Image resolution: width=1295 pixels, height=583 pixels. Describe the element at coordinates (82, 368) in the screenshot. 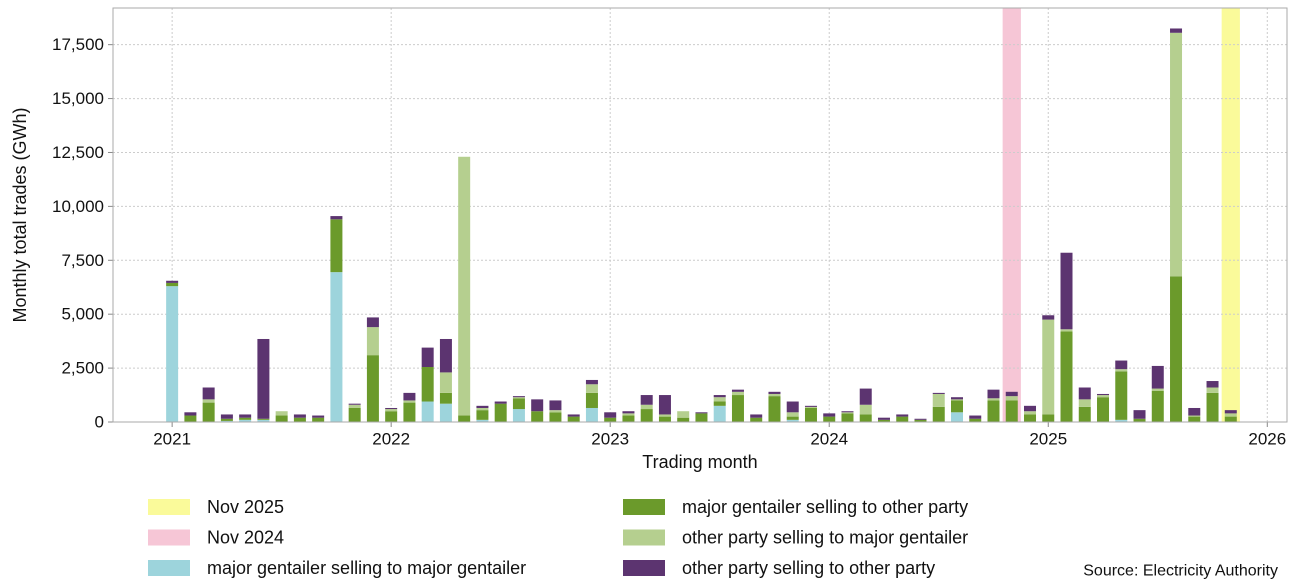

I see `y-tick-label: 2,500` at that location.